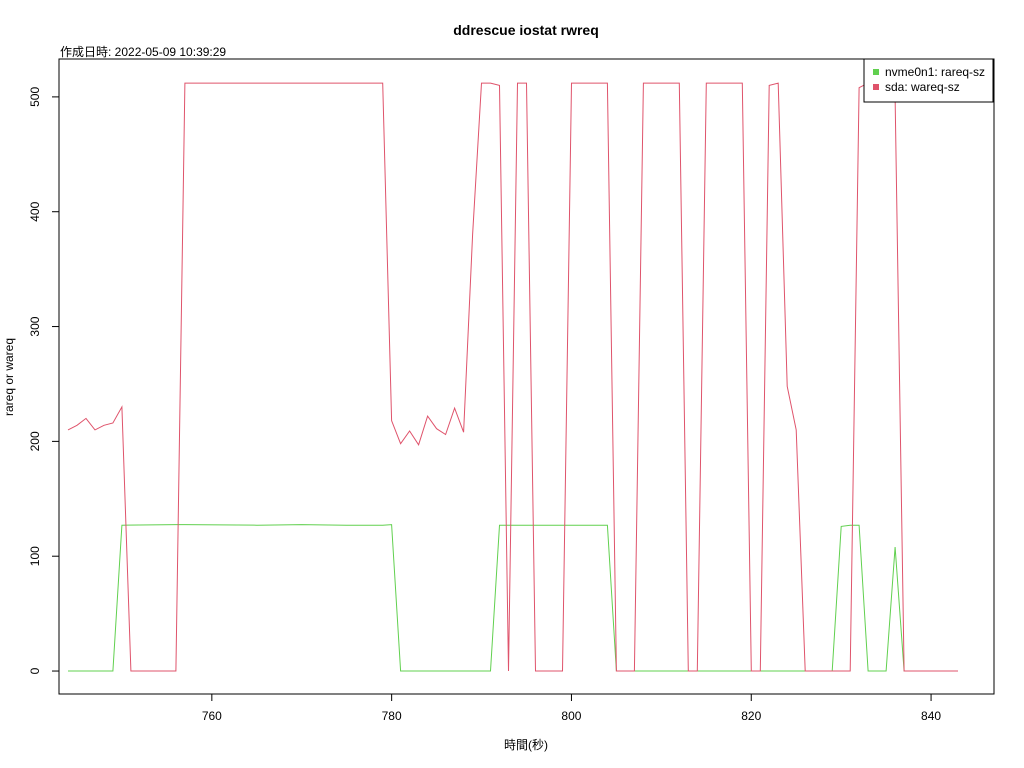 This screenshot has height=768, width=1024. Describe the element at coordinates (751, 716) in the screenshot. I see `x-tick-label: 820` at that location.